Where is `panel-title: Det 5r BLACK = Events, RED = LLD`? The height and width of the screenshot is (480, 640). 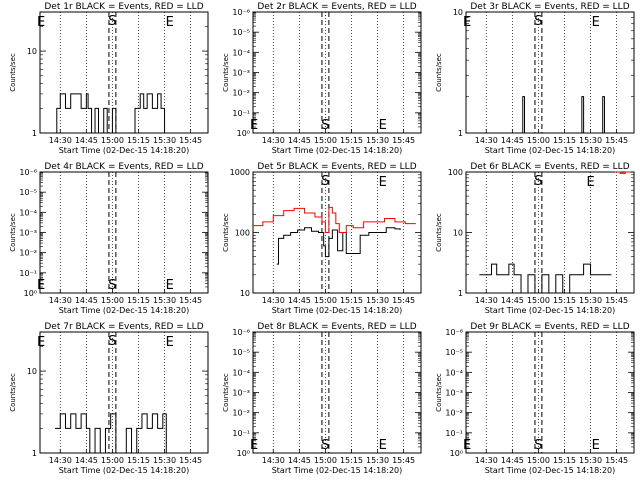
panel-title: Det 5r BLACK = Events, RED = LLD is located at coordinates (336, 167).